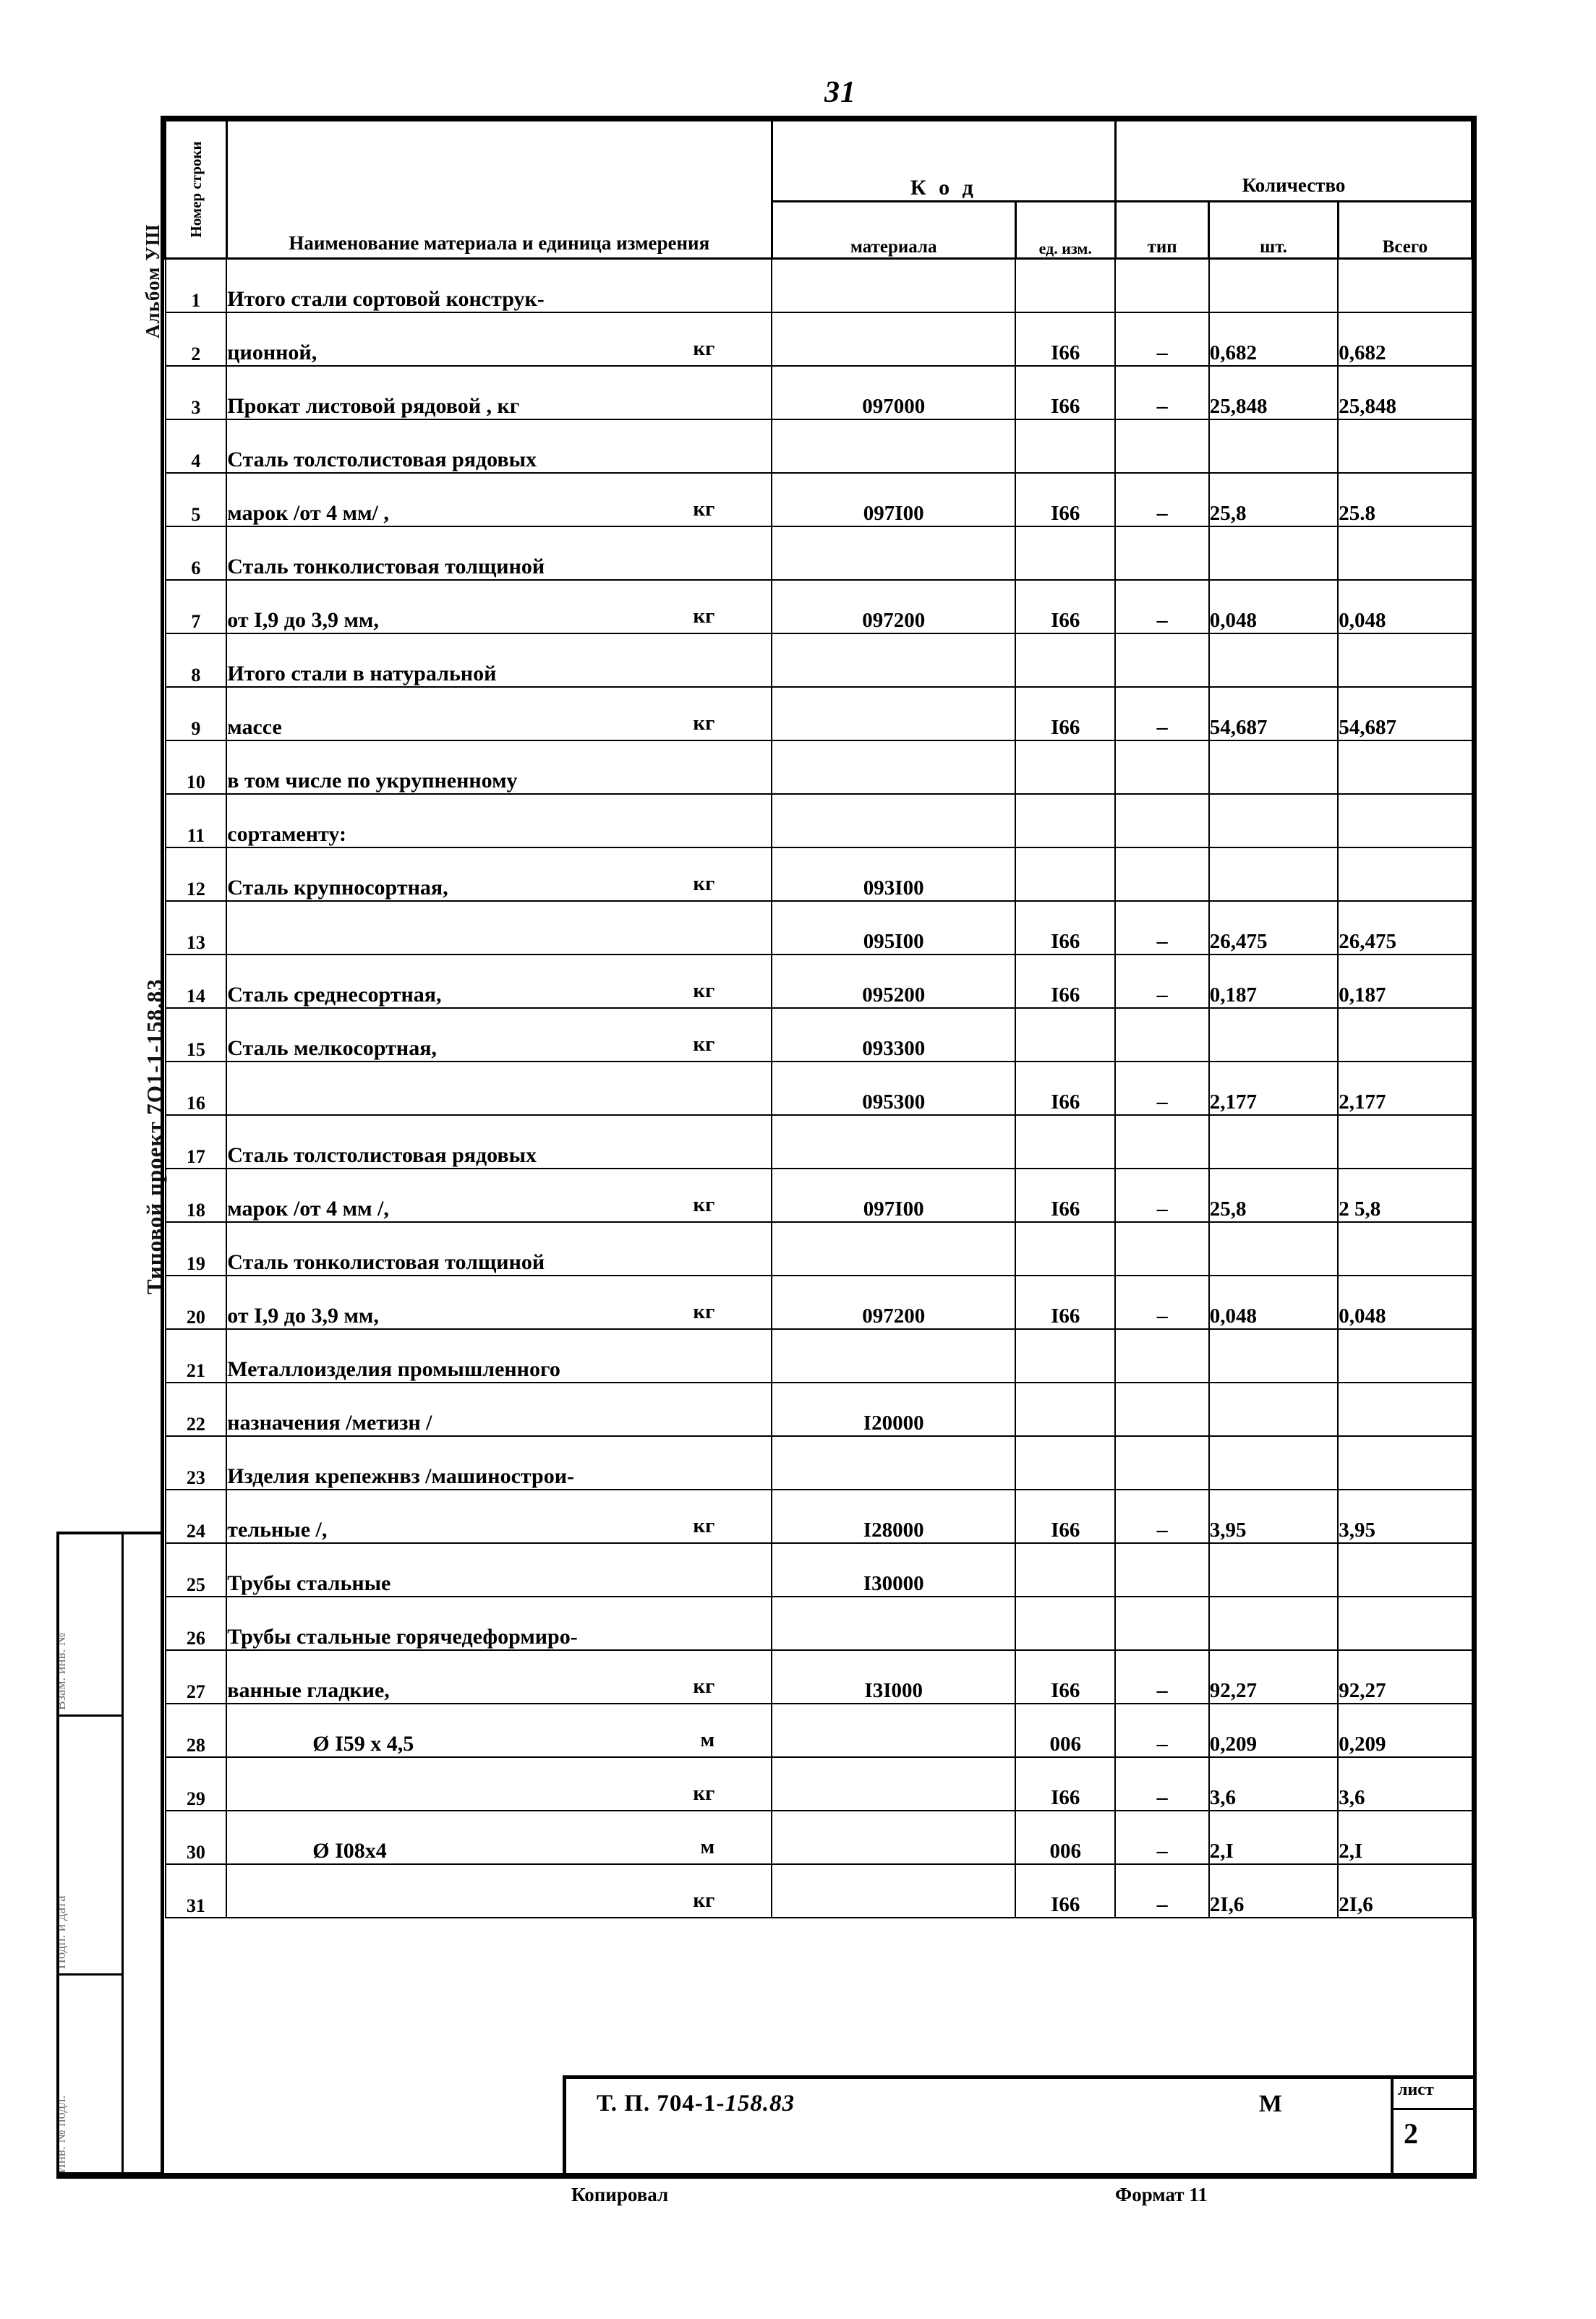  Describe the element at coordinates (286, 833) in the screenshot. I see `material-name-text: сортаменту:` at that location.